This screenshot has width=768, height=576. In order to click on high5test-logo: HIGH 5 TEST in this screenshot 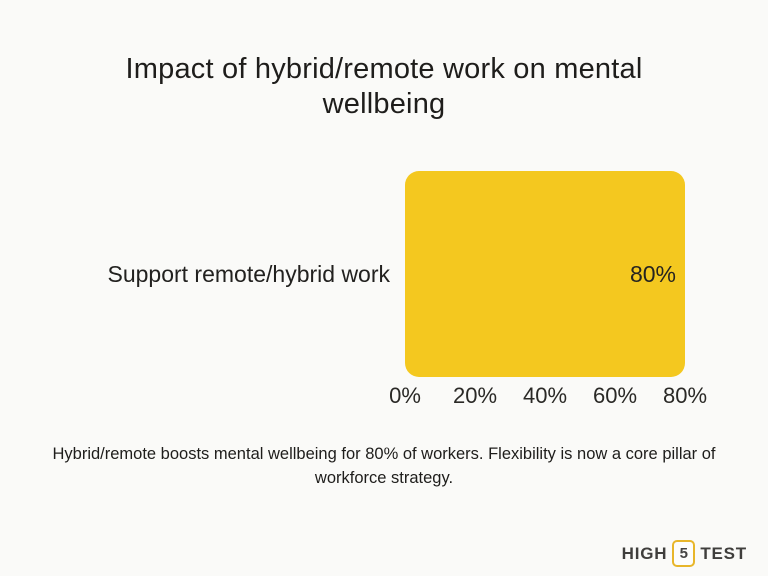, I will do `click(684, 553)`.